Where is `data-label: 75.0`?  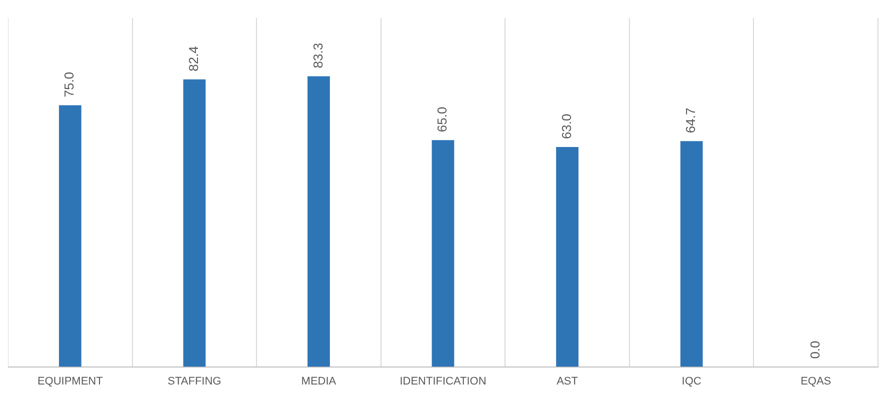
data-label: 75.0 is located at coordinates (69, 85).